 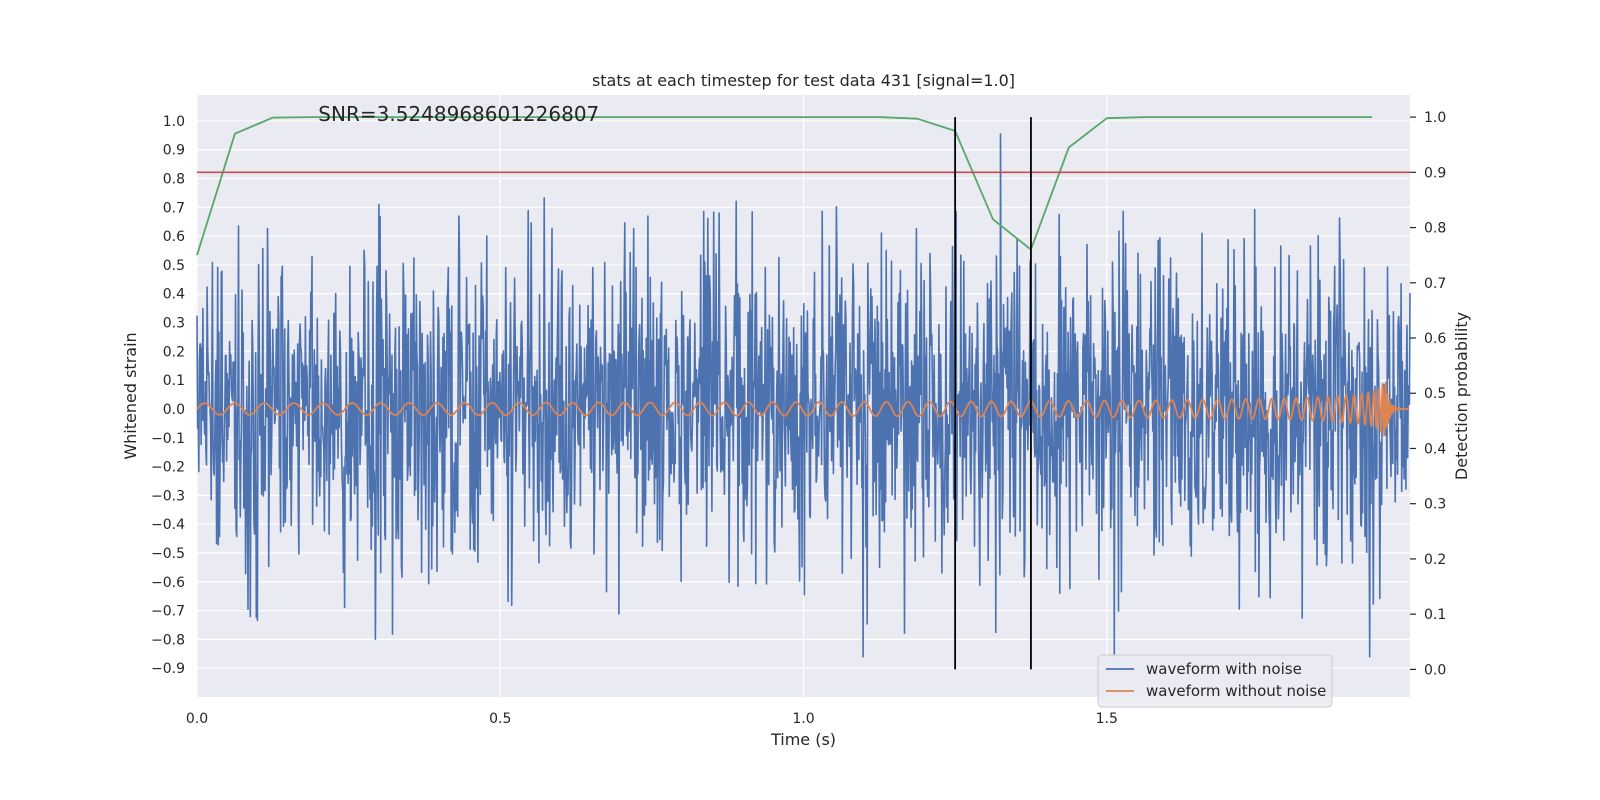 What do you see at coordinates (168, 496) in the screenshot?
I see `y-left-tick-label: −0.3` at bounding box center [168, 496].